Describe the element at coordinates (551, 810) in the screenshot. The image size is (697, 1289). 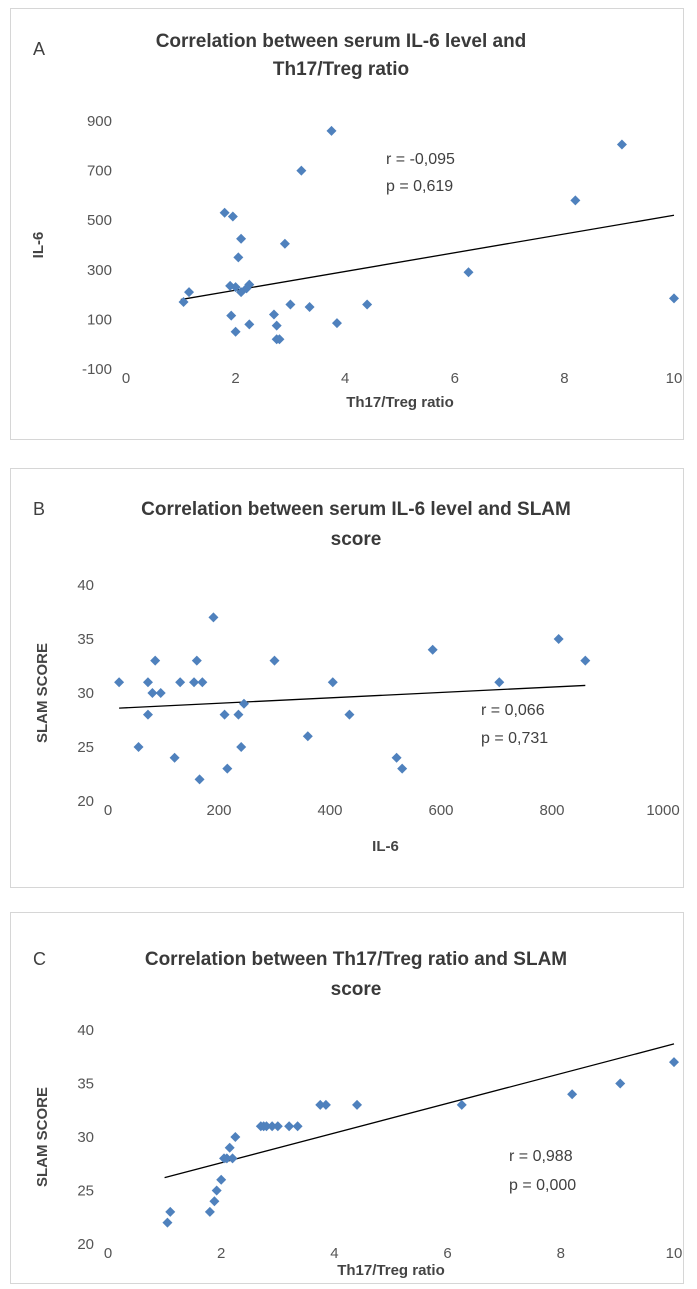
I see `x-tick-label: 800` at that location.